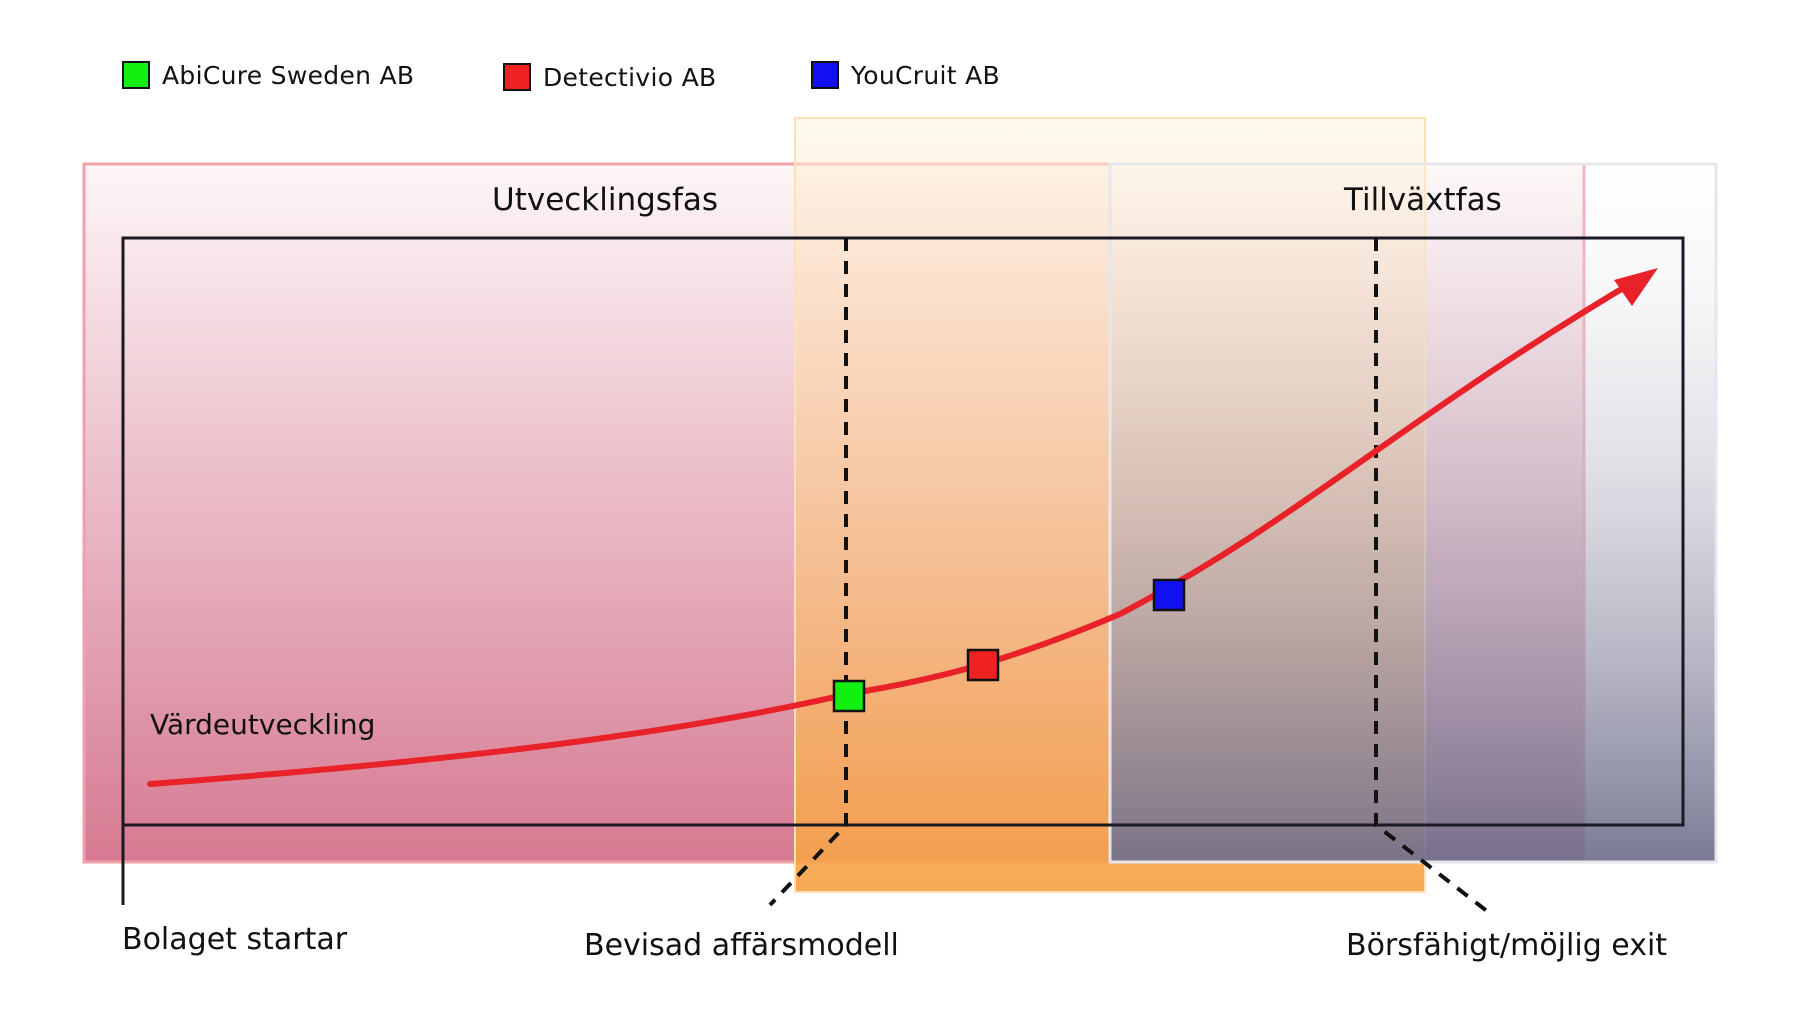 The width and height of the screenshot is (1800, 1012). Describe the element at coordinates (983, 665) in the screenshot. I see `marker-detectivio` at that location.